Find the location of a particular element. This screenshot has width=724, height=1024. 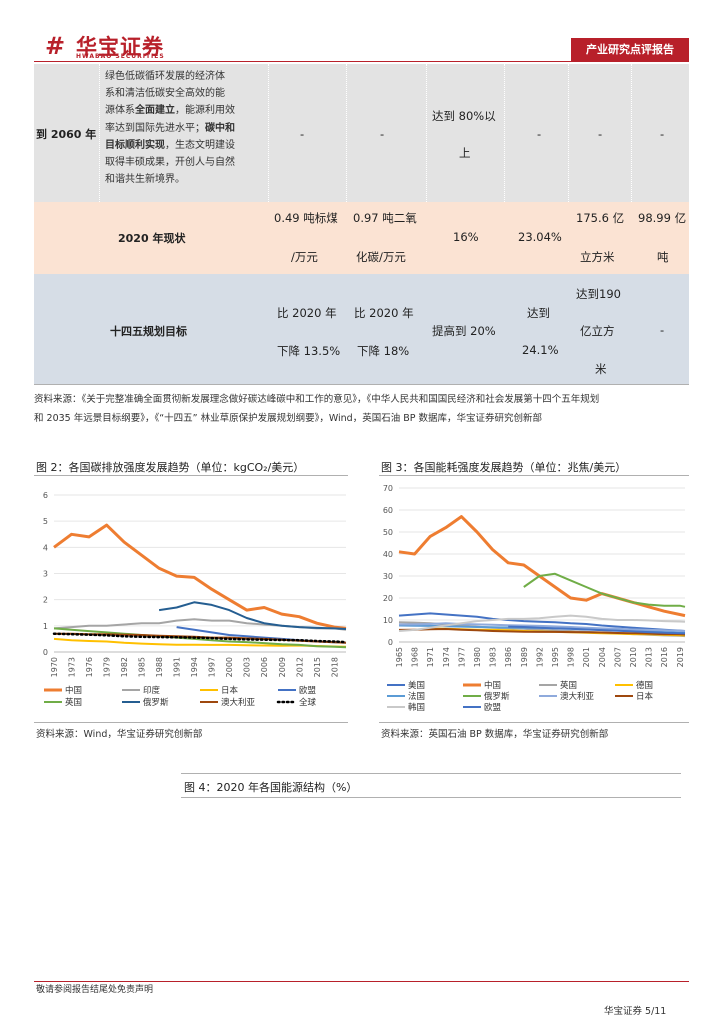

cell-2020-c2a: 0.97 吨二氧 is located at coordinates (385, 218).